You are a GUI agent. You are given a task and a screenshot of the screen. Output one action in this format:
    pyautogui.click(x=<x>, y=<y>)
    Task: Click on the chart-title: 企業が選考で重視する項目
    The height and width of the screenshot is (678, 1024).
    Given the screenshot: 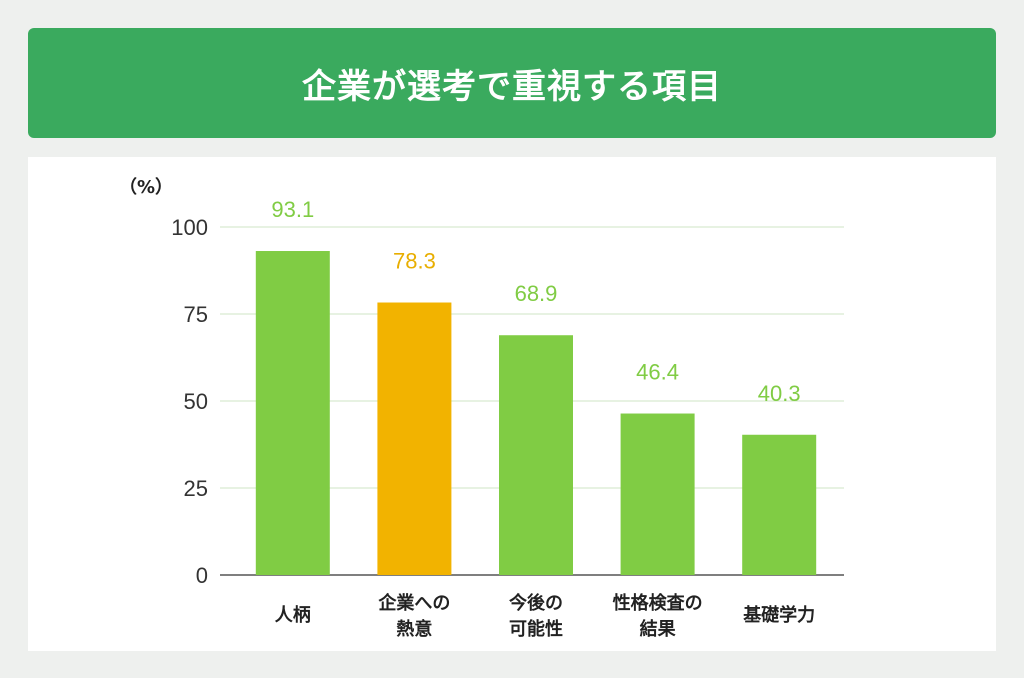 What is the action you would take?
    pyautogui.click(x=512, y=86)
    